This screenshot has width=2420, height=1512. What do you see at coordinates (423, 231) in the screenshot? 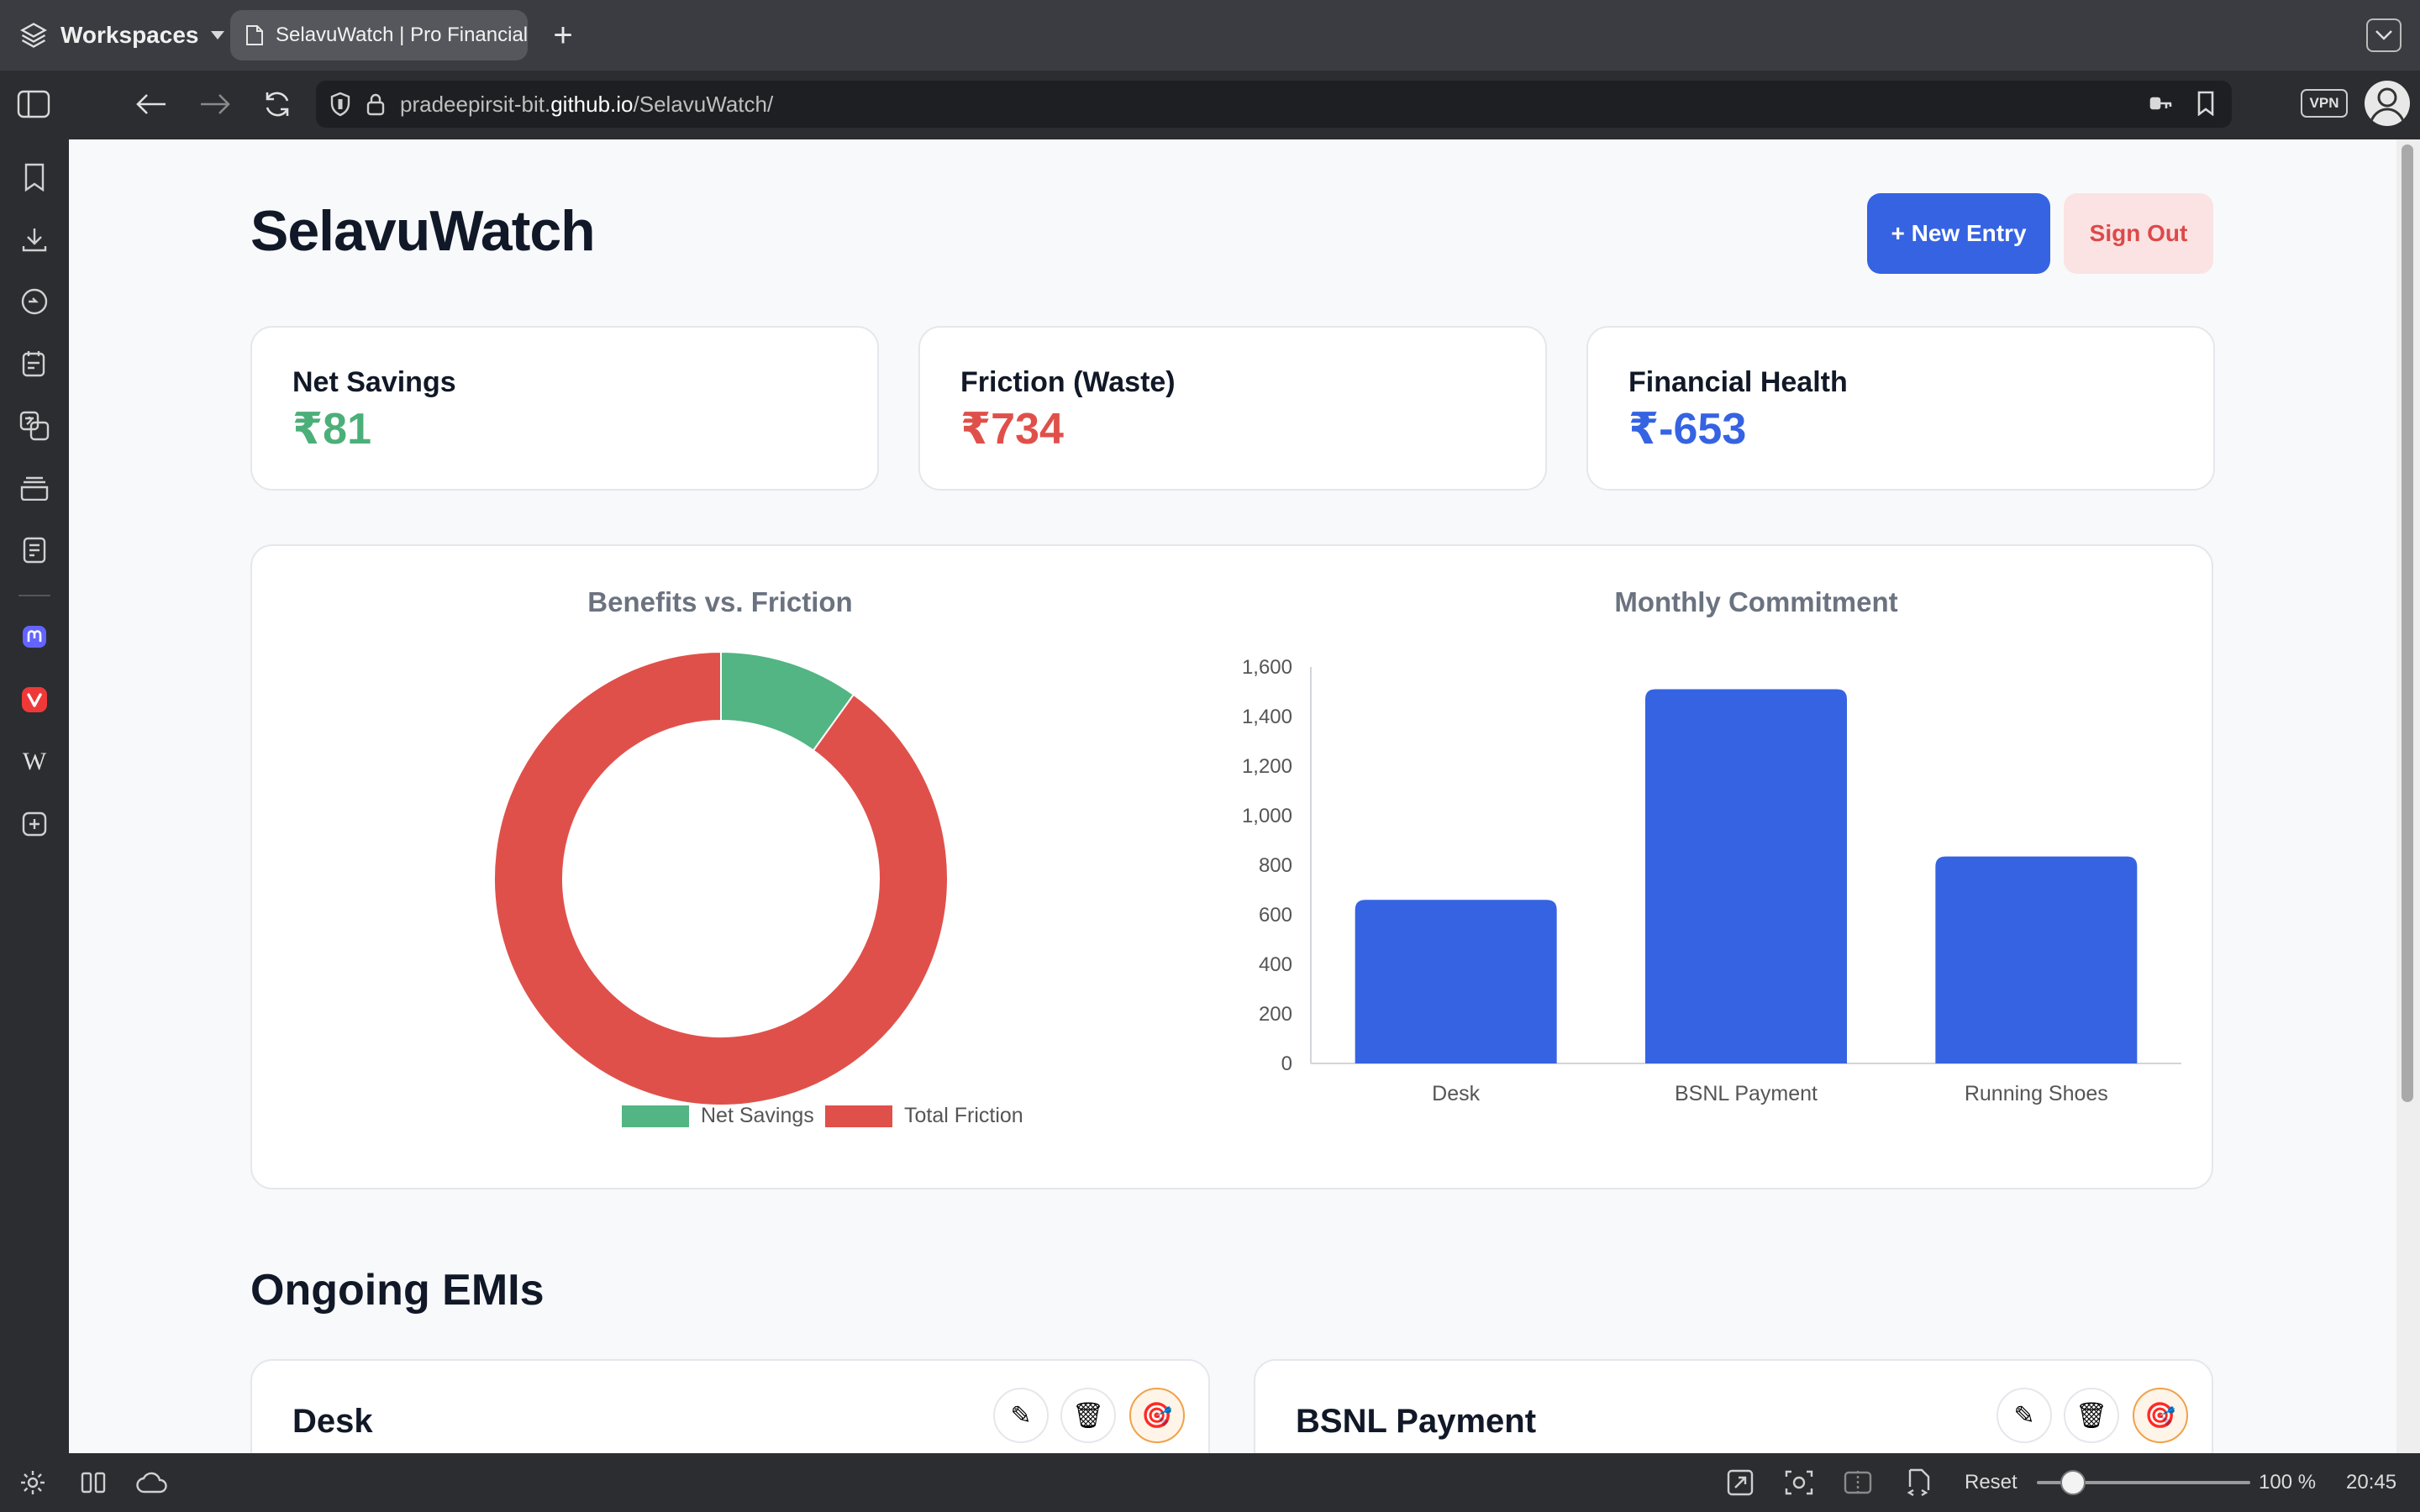
I see `app-title: SelavuWatch` at bounding box center [423, 231].